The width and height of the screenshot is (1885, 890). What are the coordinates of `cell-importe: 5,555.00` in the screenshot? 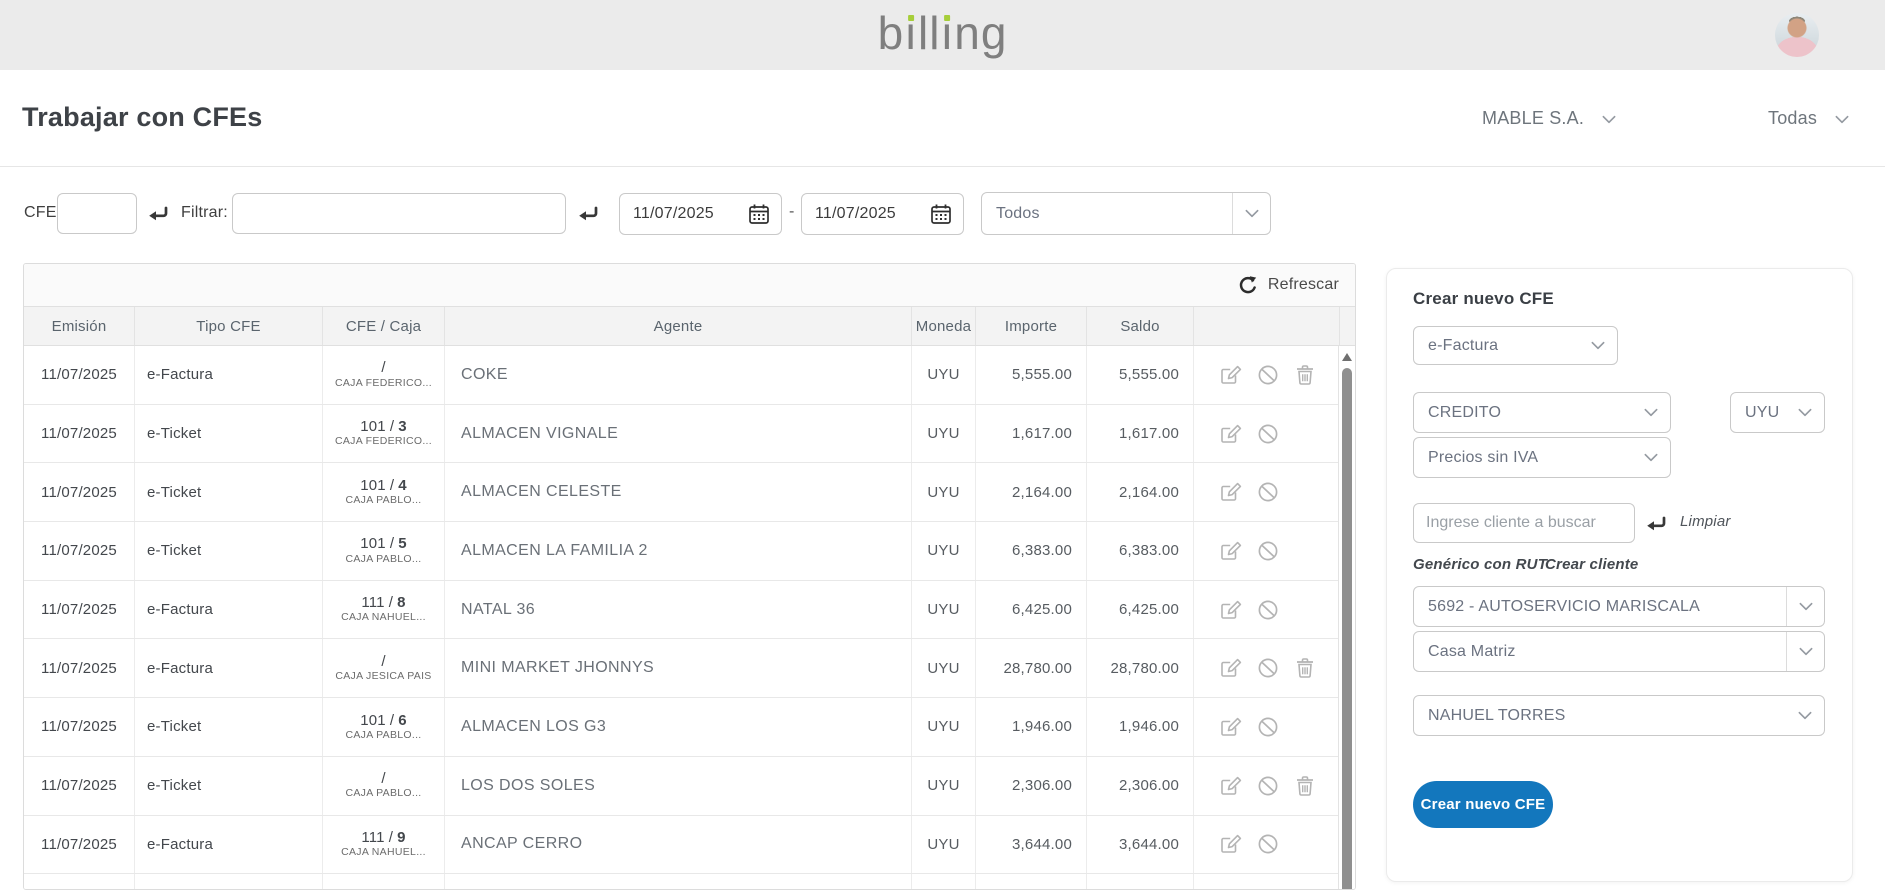 It's located at (1031, 375).